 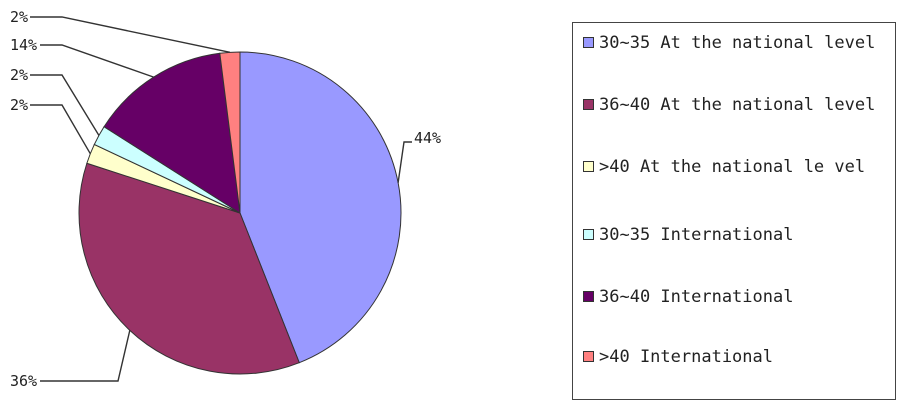 I want to click on legend-label: 36~40 International, so click(x=696, y=297).